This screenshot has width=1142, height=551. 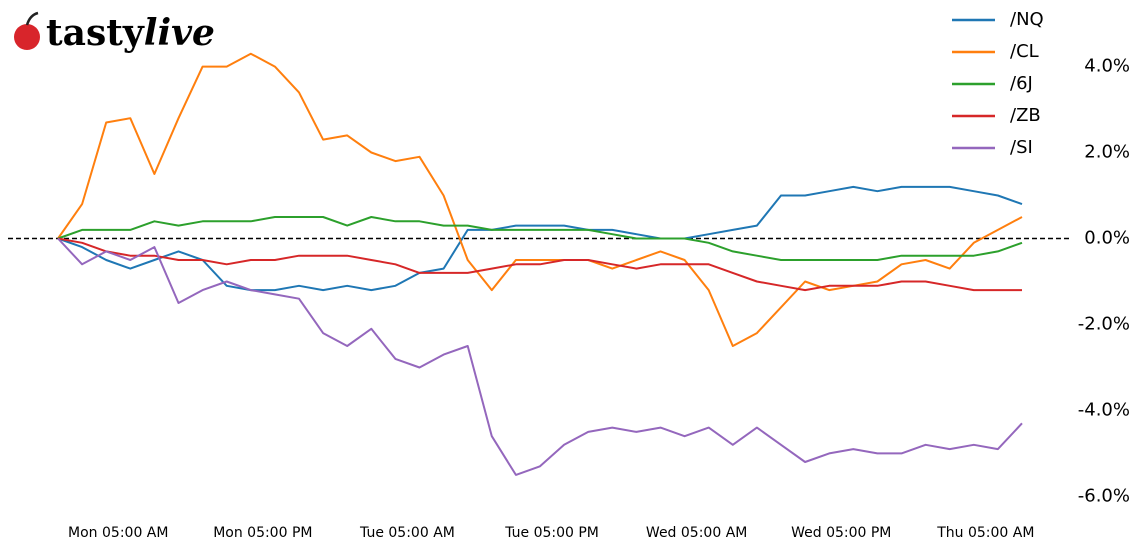 What do you see at coordinates (1107, 66) in the screenshot?
I see `y-tick-label: 4.0%` at bounding box center [1107, 66].